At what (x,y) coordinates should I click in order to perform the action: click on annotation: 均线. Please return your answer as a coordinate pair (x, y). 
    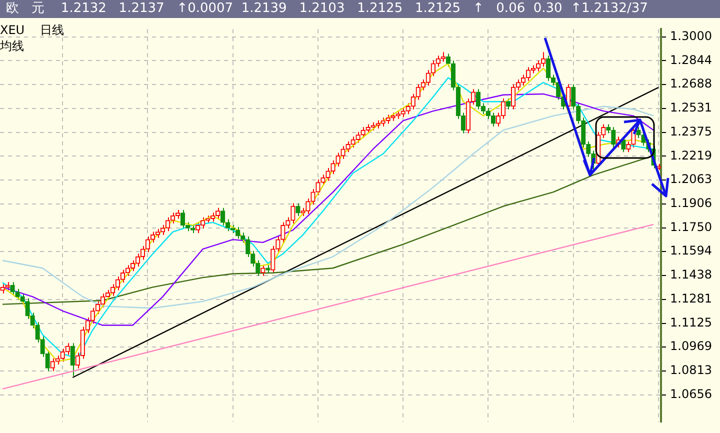
    Looking at the image, I should click on (12, 46).